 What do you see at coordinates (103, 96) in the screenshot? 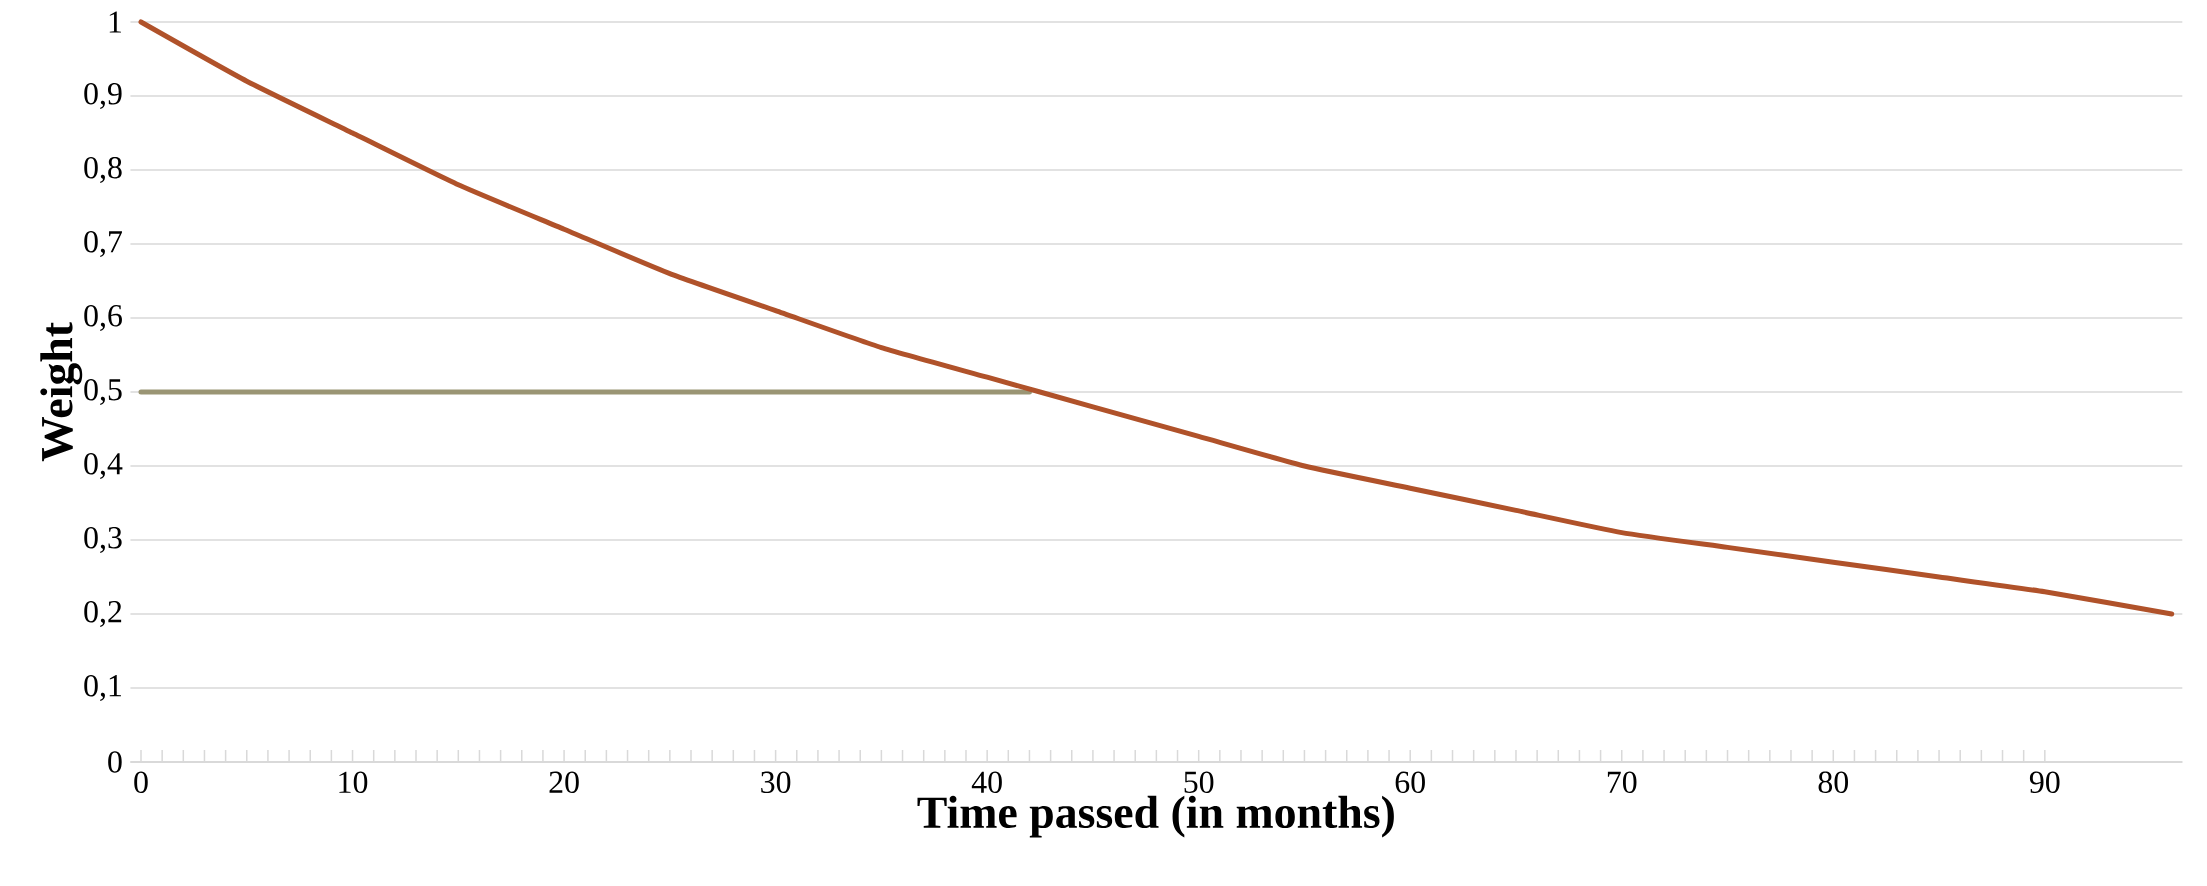
I see `y-tick-label: 0,9` at bounding box center [103, 96].